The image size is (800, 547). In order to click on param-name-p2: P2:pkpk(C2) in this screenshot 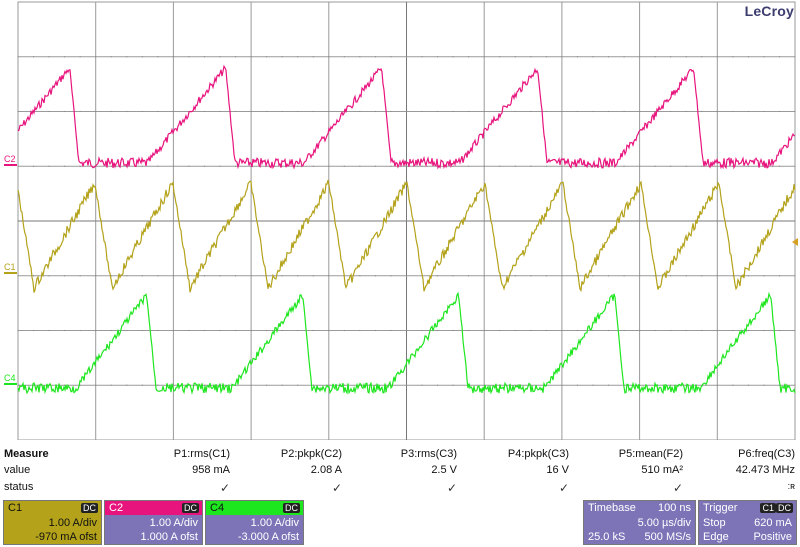, I will do `click(311, 454)`.